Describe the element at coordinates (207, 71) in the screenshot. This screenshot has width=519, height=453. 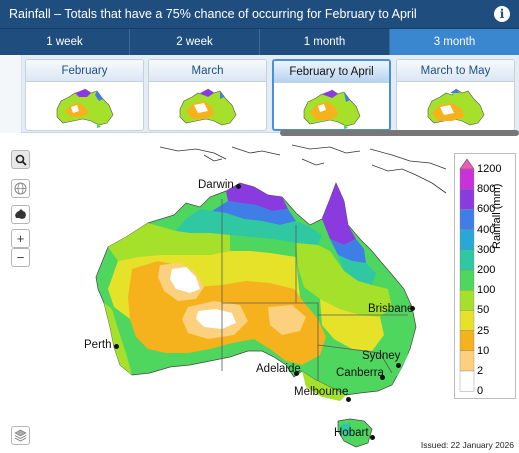
I see `thumbnail-label: March` at that location.